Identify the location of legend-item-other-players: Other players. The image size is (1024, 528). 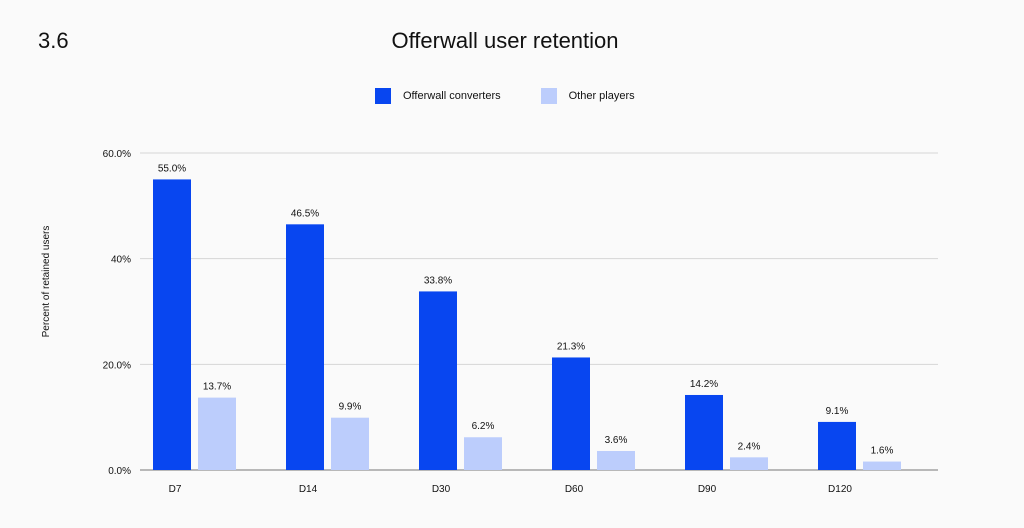
(587, 96).